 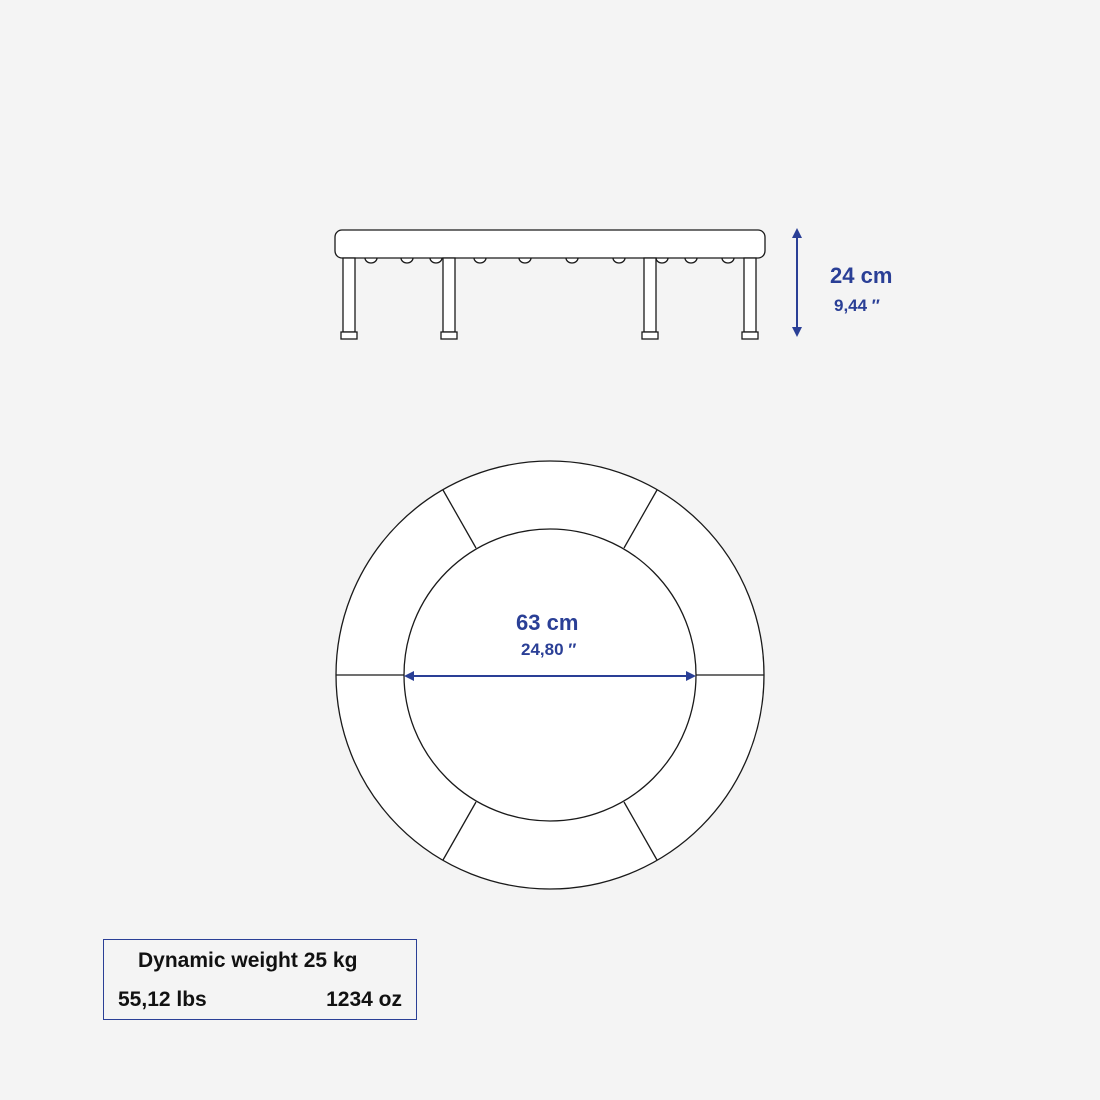 I want to click on weight-title: Dynamic weight 25 kg, so click(x=248, y=960).